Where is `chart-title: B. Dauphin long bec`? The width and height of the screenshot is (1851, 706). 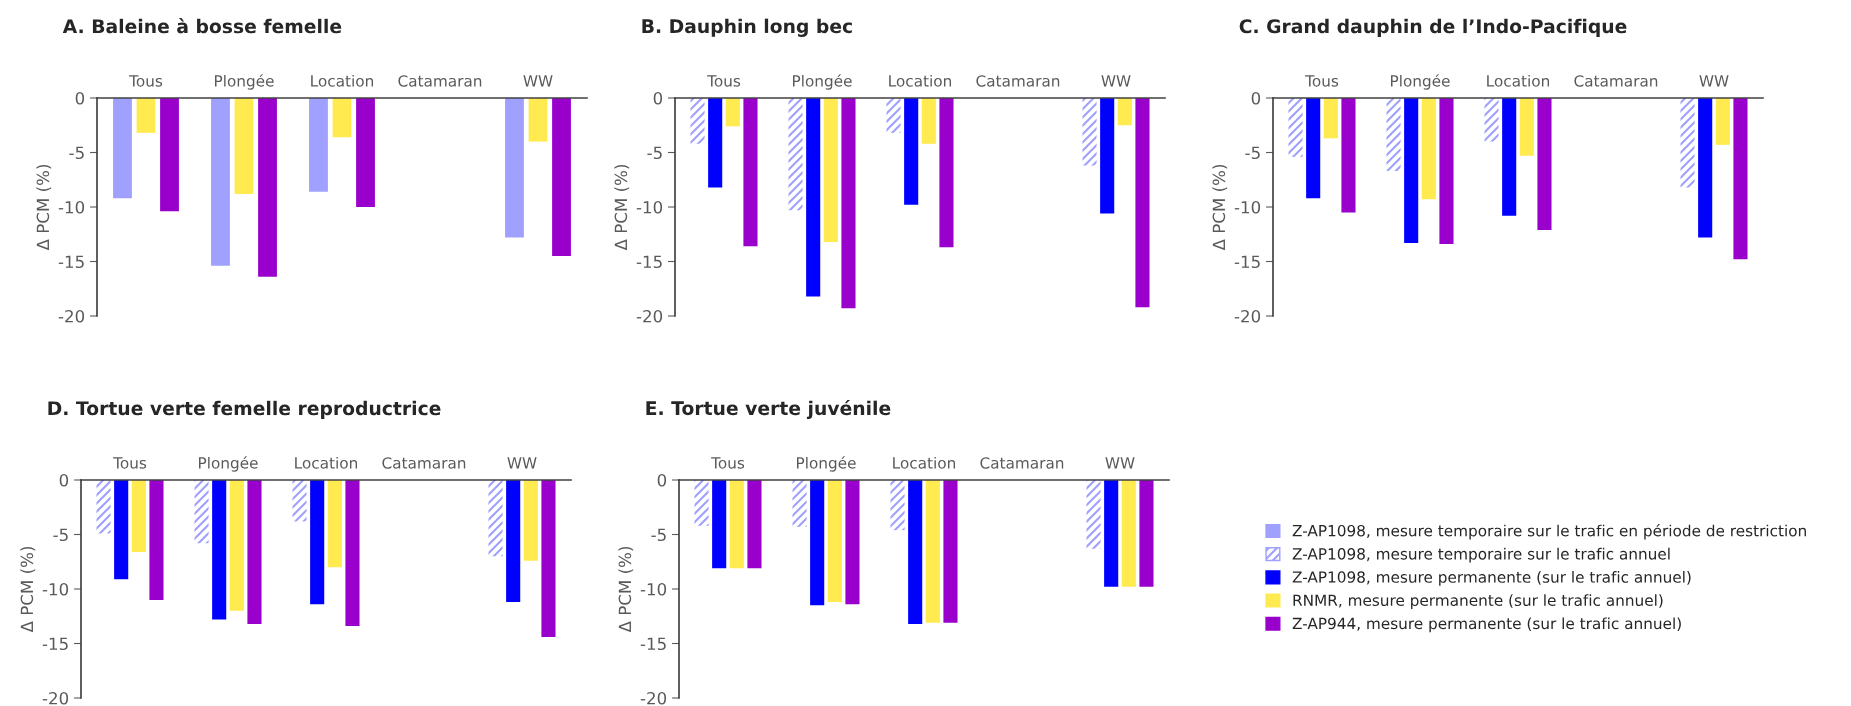
chart-title: B. Dauphin long bec is located at coordinates (747, 27).